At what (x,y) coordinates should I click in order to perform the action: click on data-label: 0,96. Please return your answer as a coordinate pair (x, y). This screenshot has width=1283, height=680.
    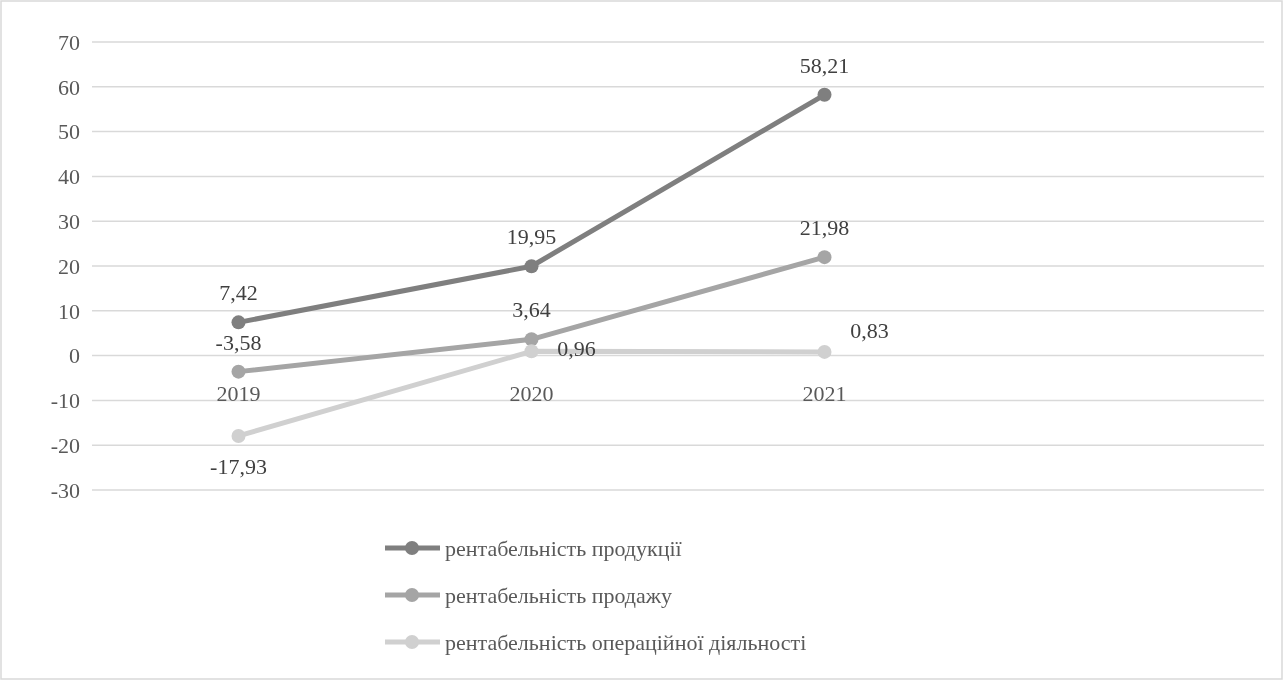
    Looking at the image, I should click on (576, 349).